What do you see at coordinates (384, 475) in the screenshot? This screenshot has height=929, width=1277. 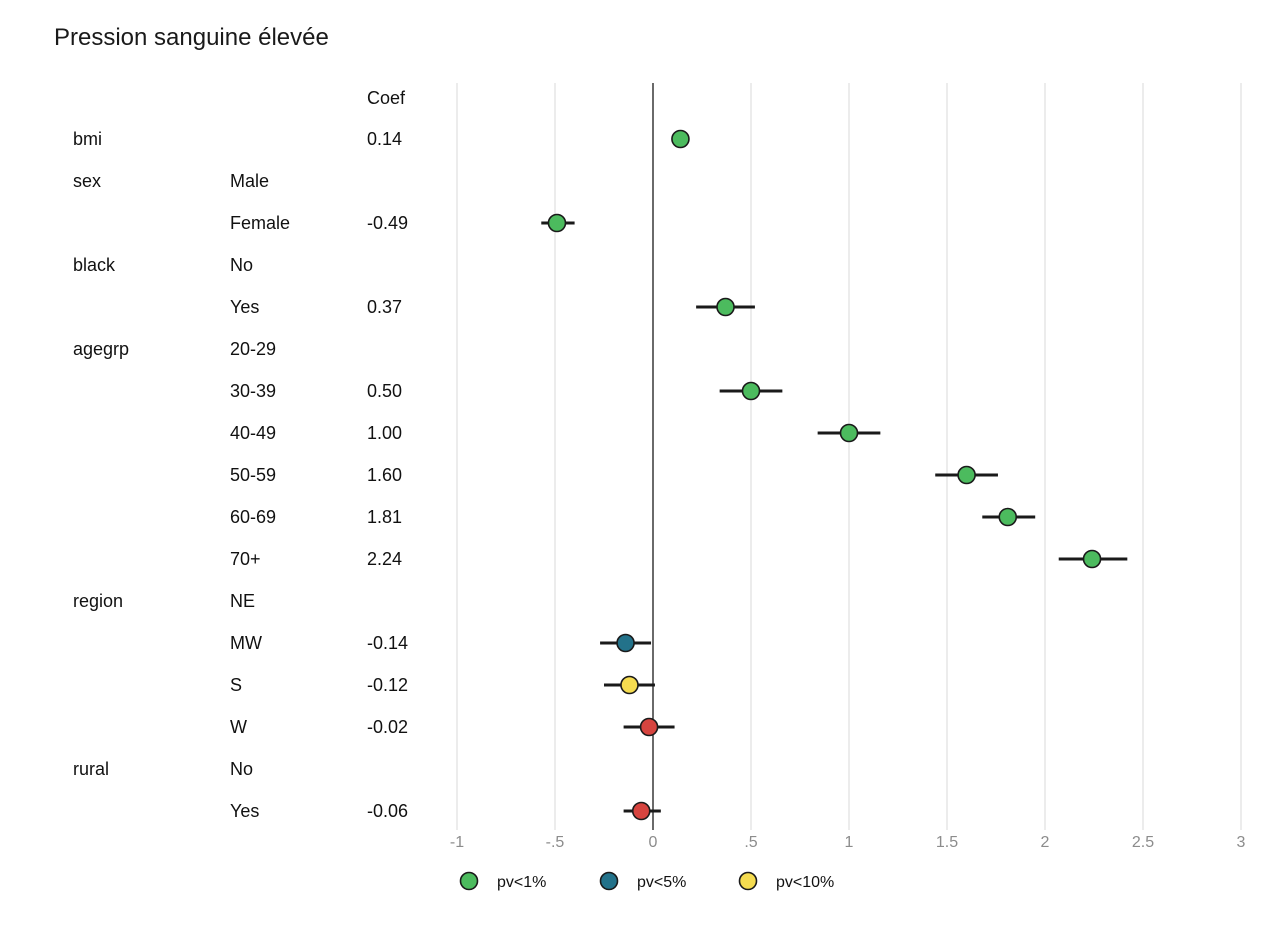 I see `coef-label: 1.60` at bounding box center [384, 475].